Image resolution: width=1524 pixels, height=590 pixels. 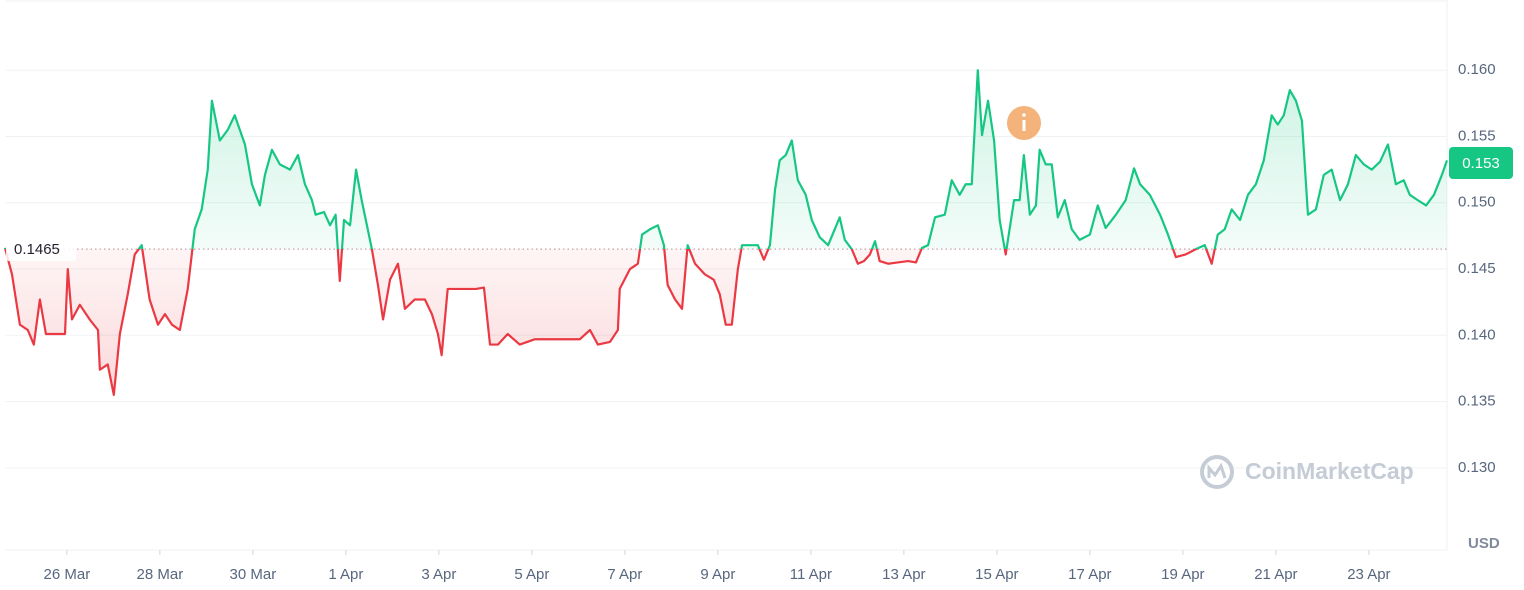 What do you see at coordinates (1024, 115) in the screenshot?
I see `info-marker-dot` at bounding box center [1024, 115].